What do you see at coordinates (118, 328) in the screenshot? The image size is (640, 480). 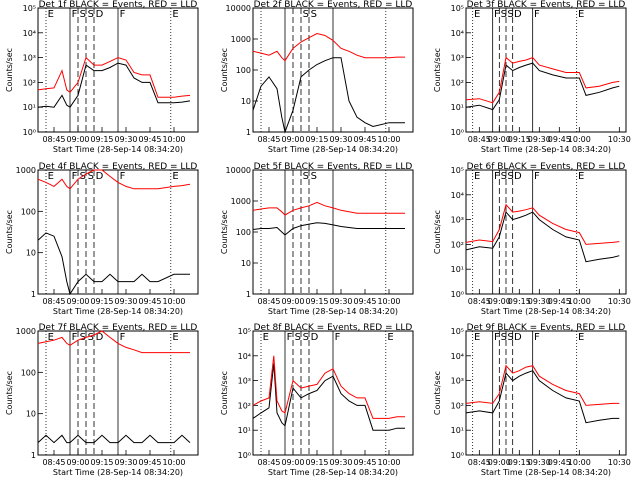 I see `chart-title: Det 7f BLACK = Events, RED = LLD` at bounding box center [118, 328].